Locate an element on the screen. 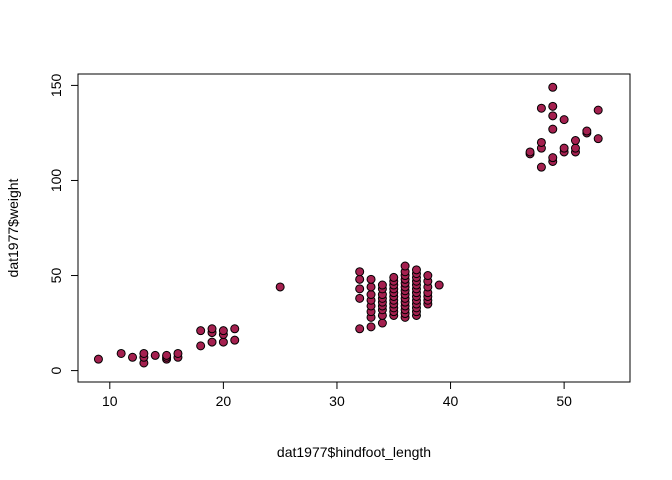 The width and height of the screenshot is (672, 480). y-axis-label: dat1977$weight is located at coordinates (13, 227).